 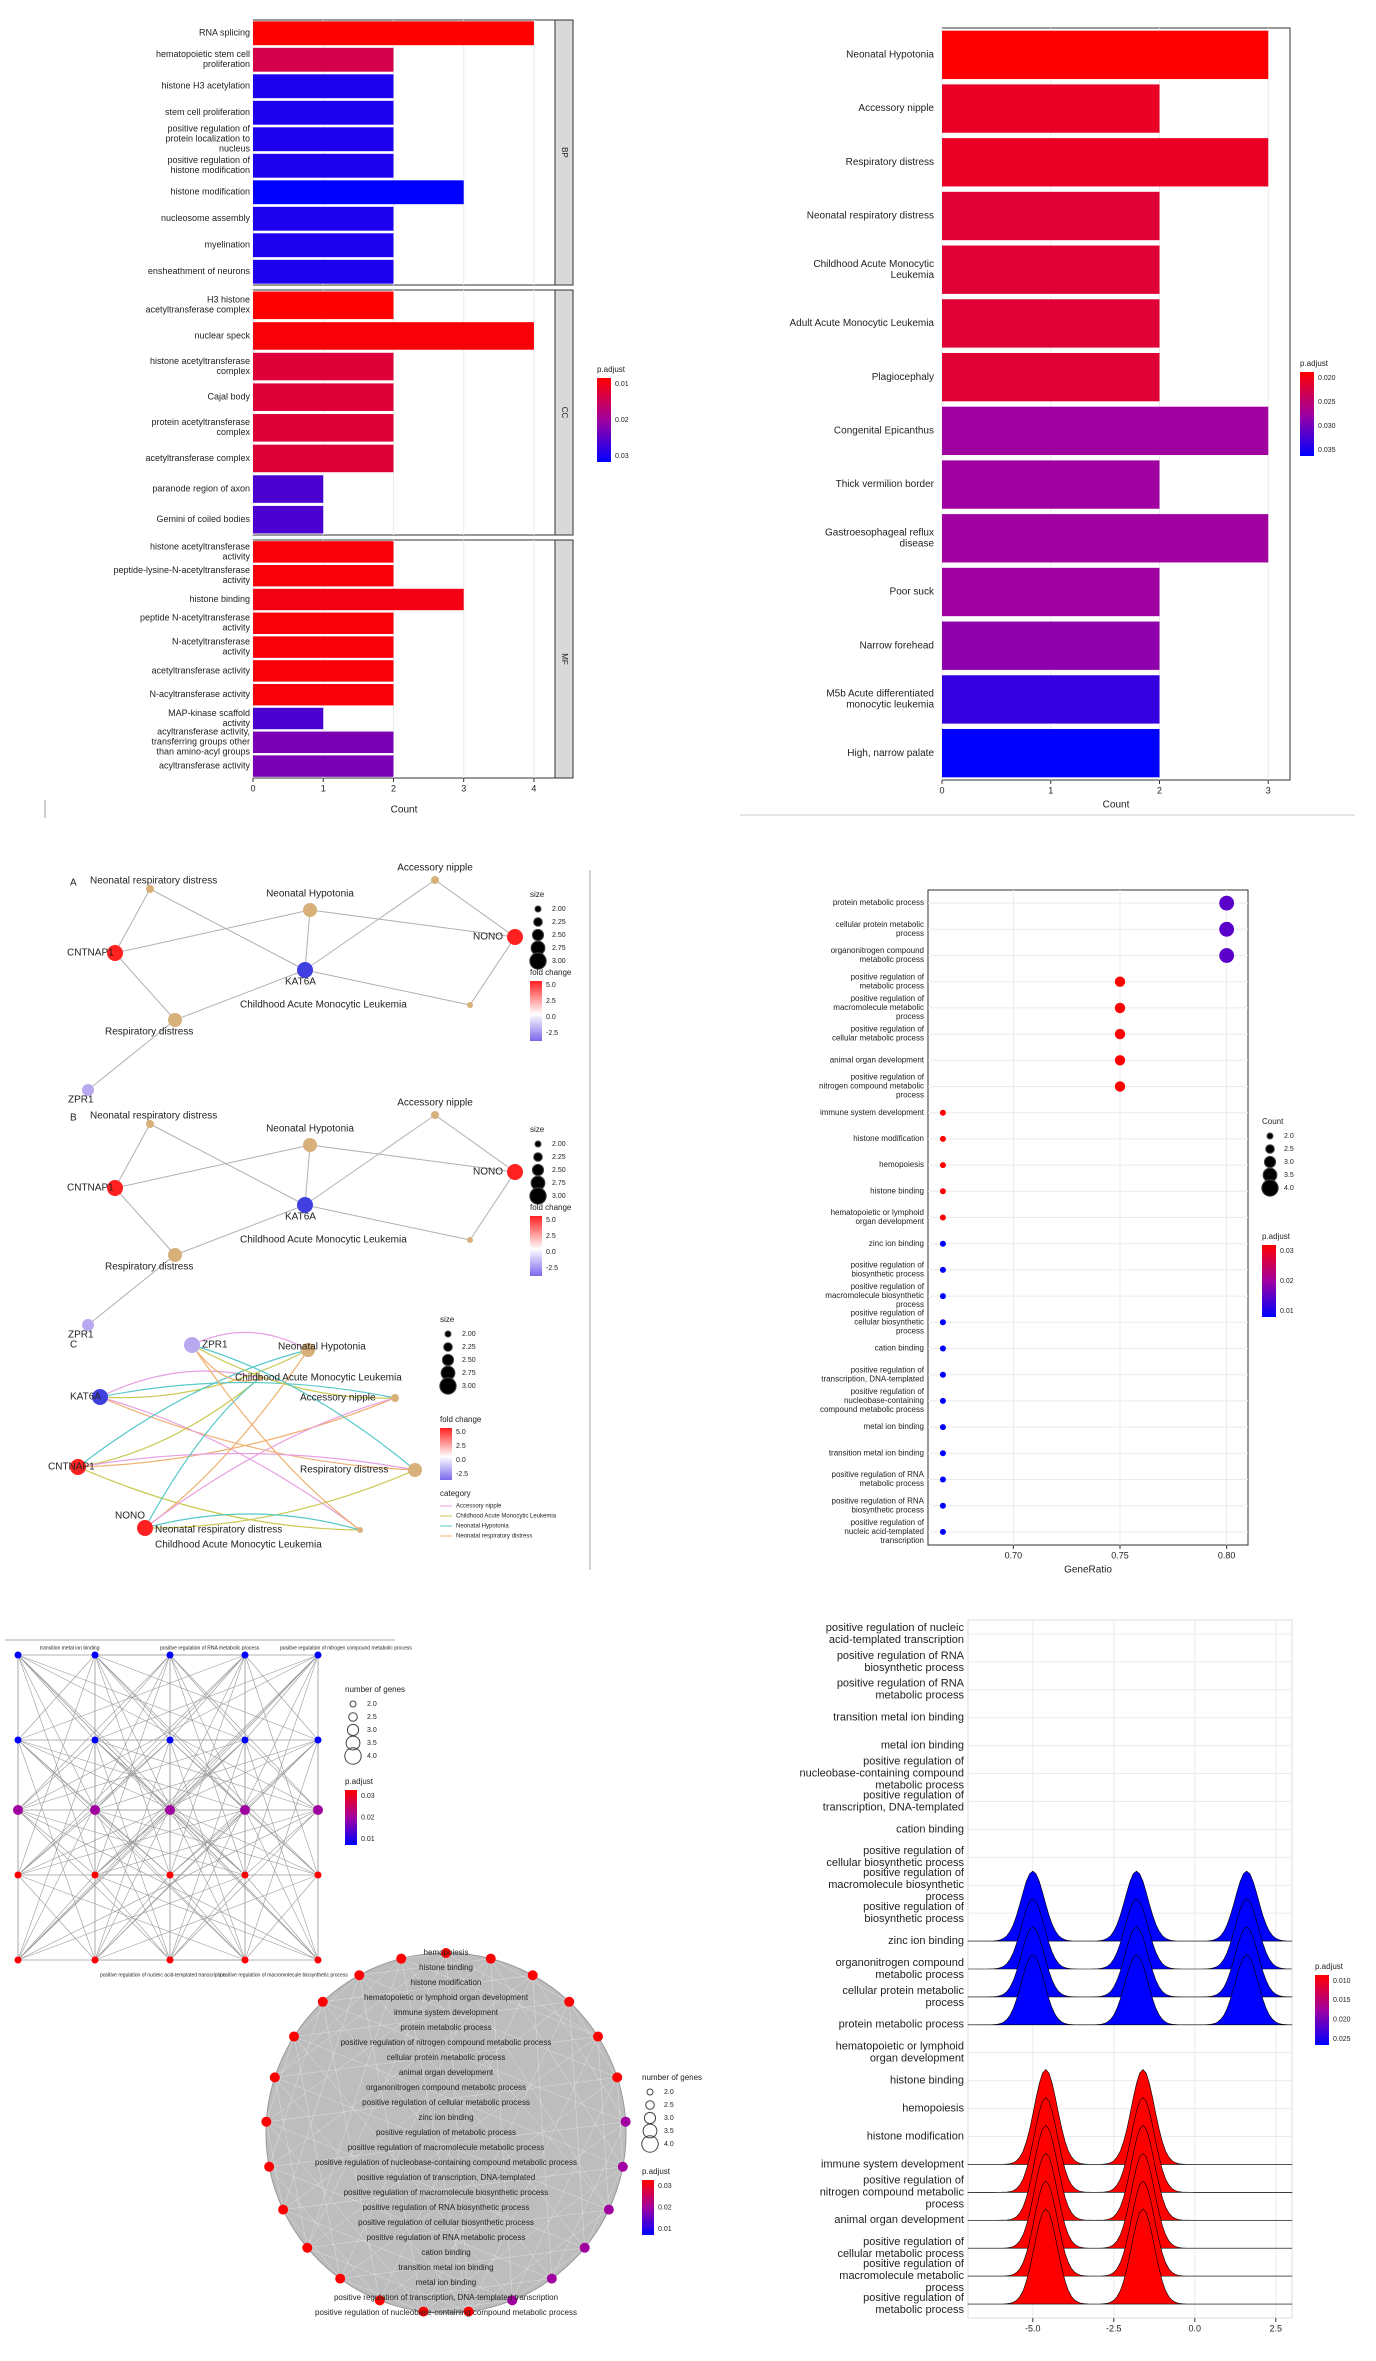 What do you see at coordinates (195, 618) in the screenshot?
I see `category-label: peptide N-acetyltransferase` at bounding box center [195, 618].